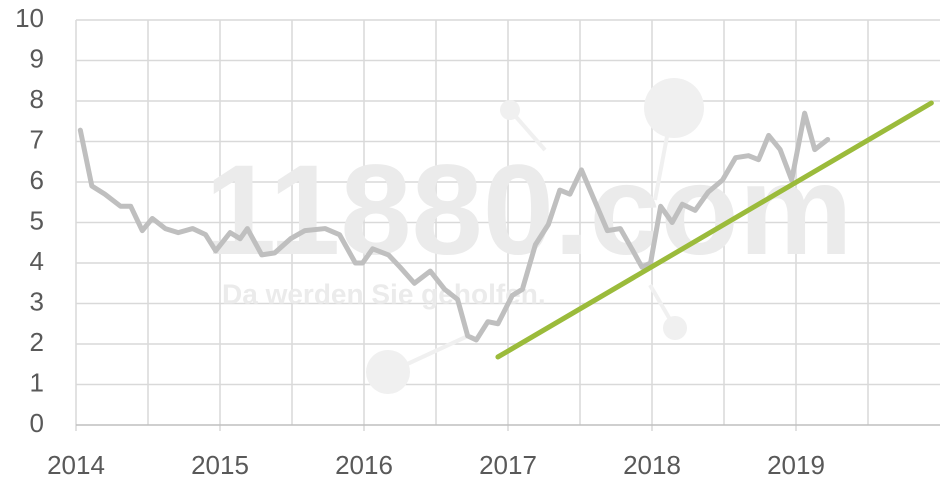  I want to click on y-tick-label: 3, so click(37, 301).